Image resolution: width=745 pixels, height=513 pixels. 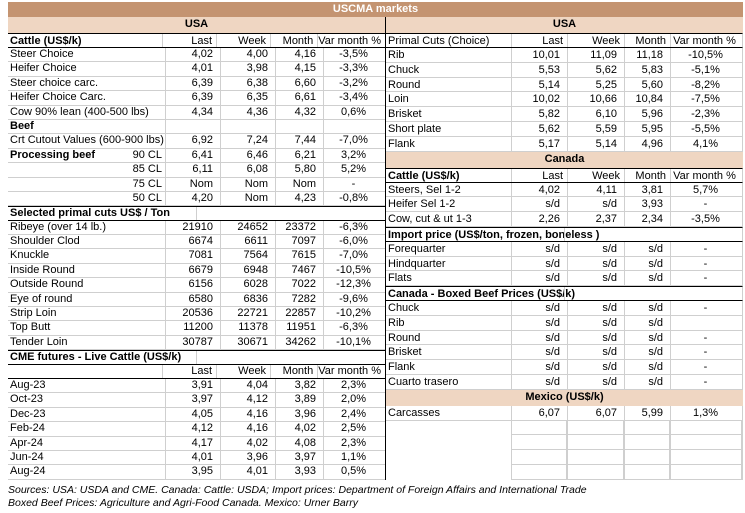 I want to click on cell-value: 6,11, so click(x=192, y=170).